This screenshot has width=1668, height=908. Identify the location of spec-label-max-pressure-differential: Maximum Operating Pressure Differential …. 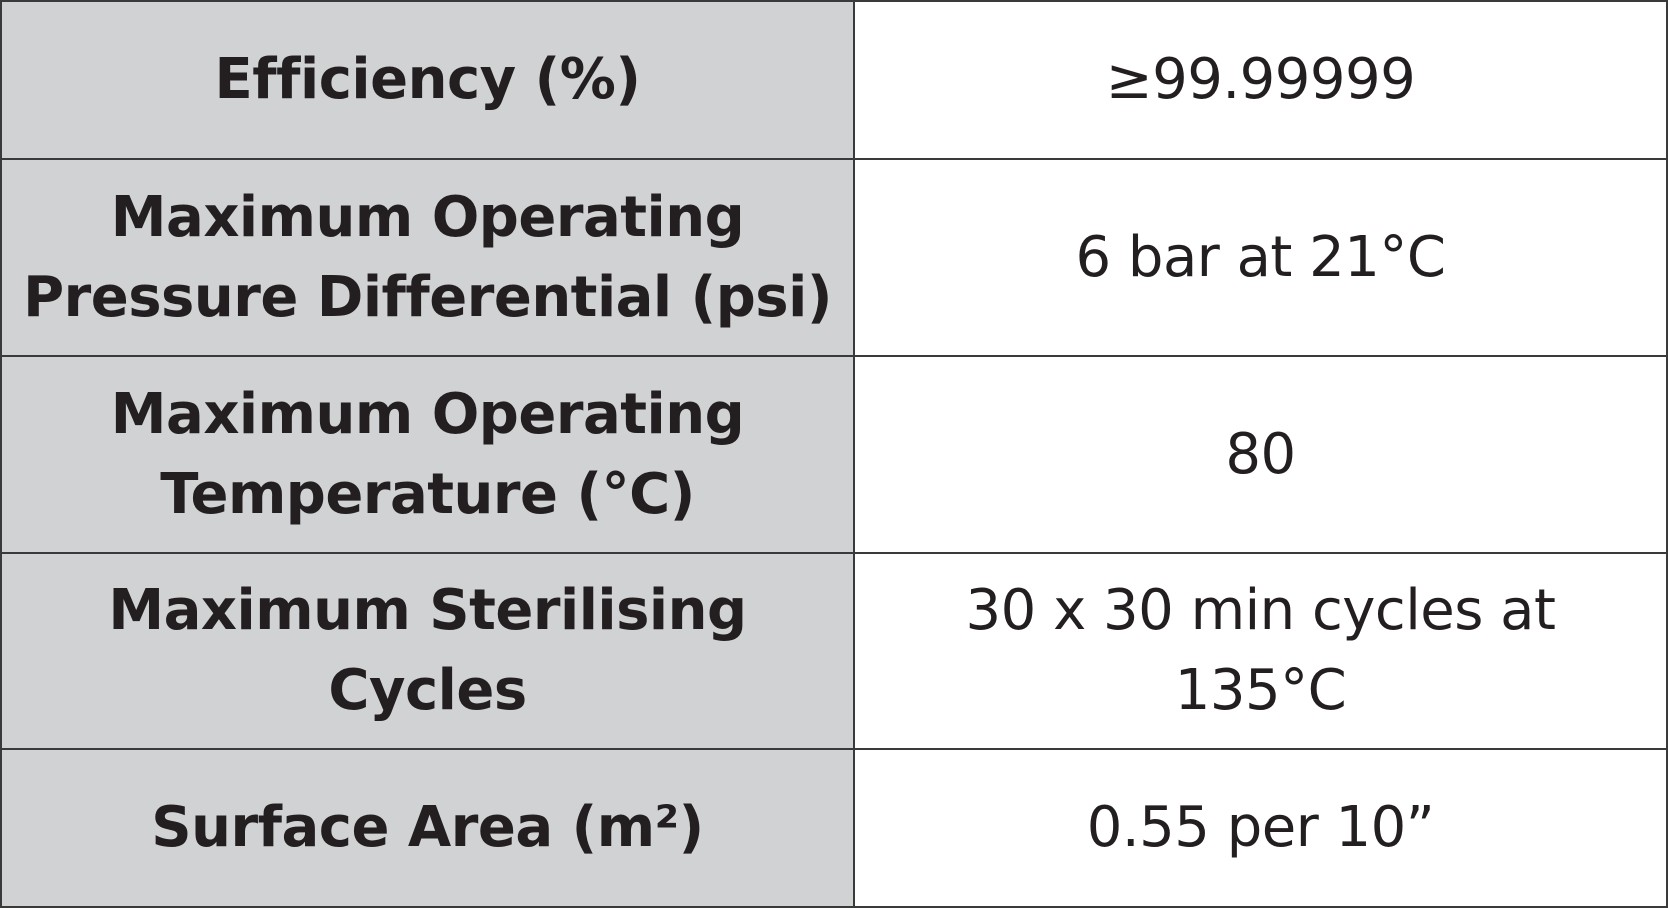
(427, 257).